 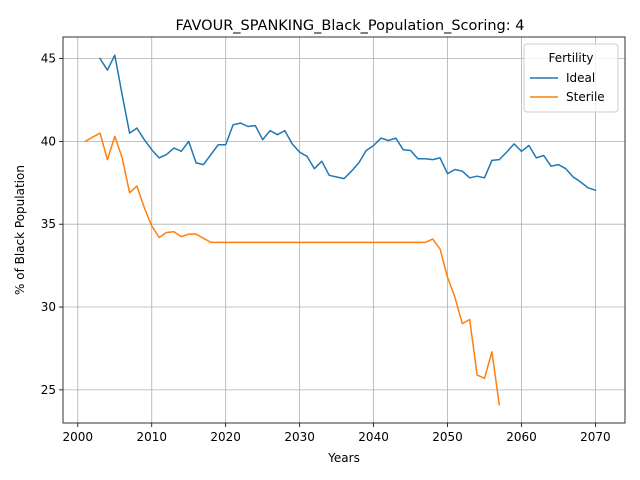 I want to click on y-tick-label: 25, so click(x=48, y=390).